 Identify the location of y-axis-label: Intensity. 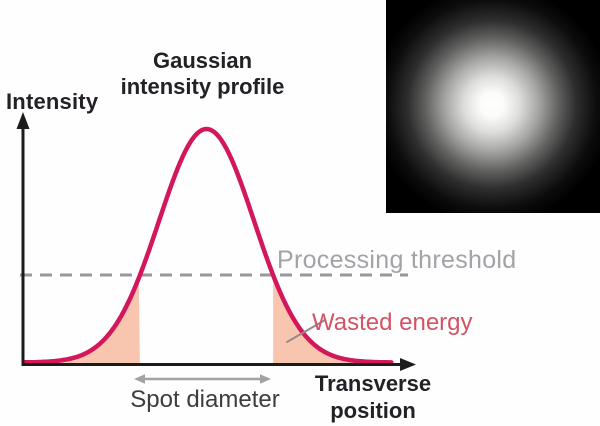
(52, 101).